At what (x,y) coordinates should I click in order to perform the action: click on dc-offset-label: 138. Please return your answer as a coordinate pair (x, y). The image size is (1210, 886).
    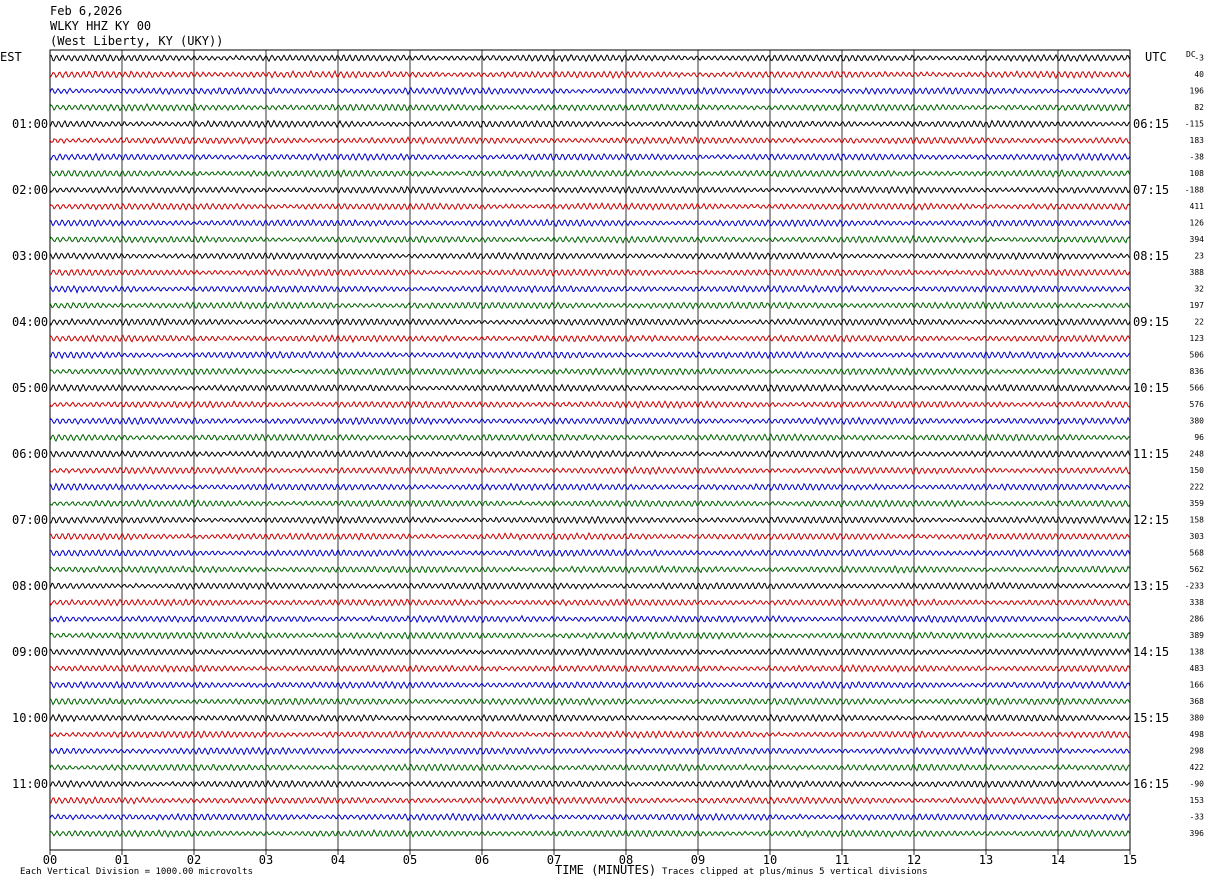
    Looking at the image, I should click on (1197, 652).